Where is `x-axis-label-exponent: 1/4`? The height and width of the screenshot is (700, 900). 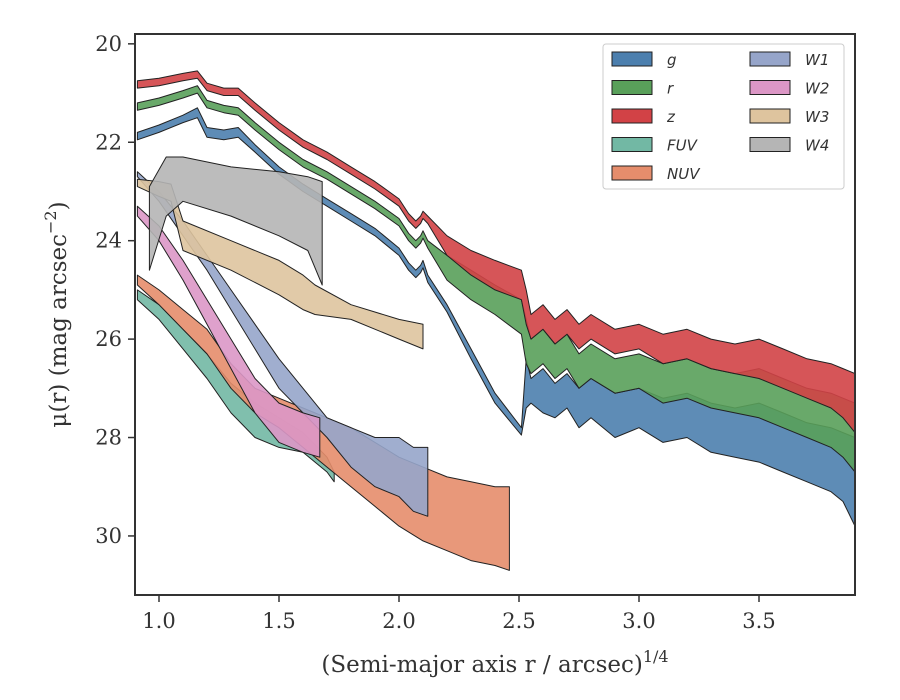
x-axis-label-exponent: 1/4 is located at coordinates (656, 656).